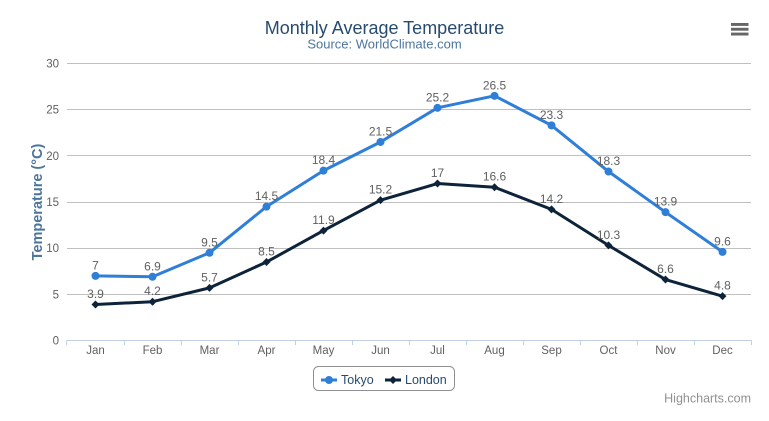  What do you see at coordinates (56, 295) in the screenshot?
I see `svg-text: 5` at bounding box center [56, 295].